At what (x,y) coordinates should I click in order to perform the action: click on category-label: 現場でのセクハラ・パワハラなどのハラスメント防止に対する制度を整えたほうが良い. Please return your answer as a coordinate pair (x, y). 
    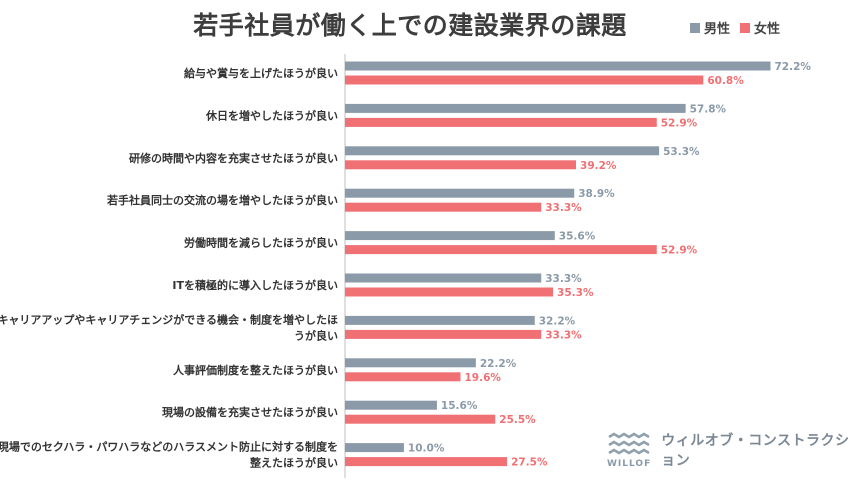
    Looking at the image, I should click on (169, 455).